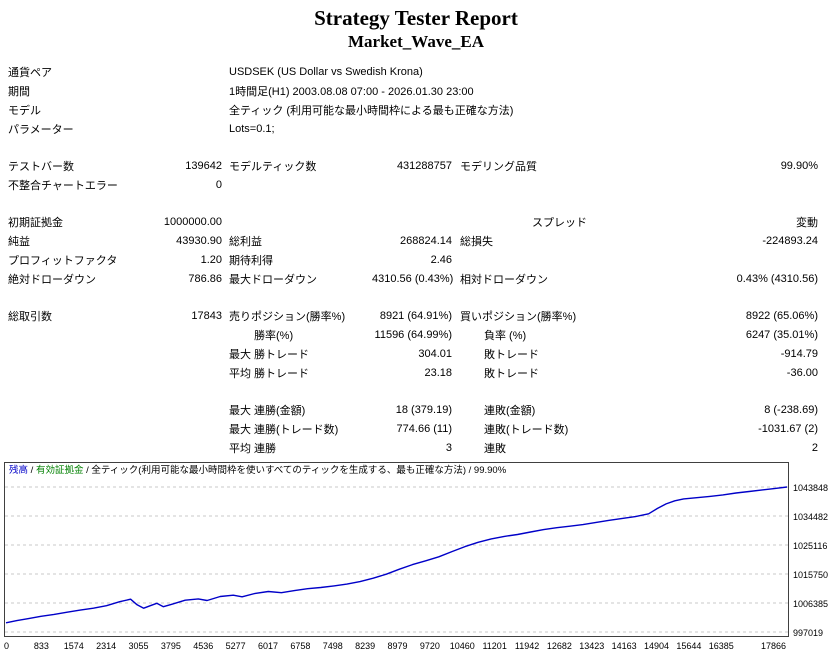 Image resolution: width=832 pixels, height=670 pixels. Describe the element at coordinates (7, 646) in the screenshot. I see `x-axis-label: 0` at that location.